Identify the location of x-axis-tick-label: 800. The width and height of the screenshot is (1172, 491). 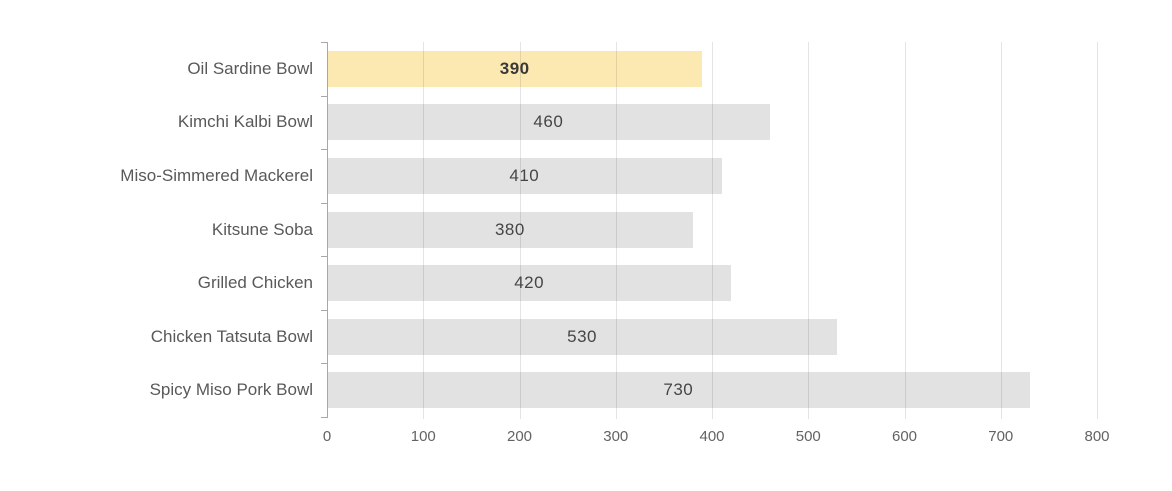
(1097, 436).